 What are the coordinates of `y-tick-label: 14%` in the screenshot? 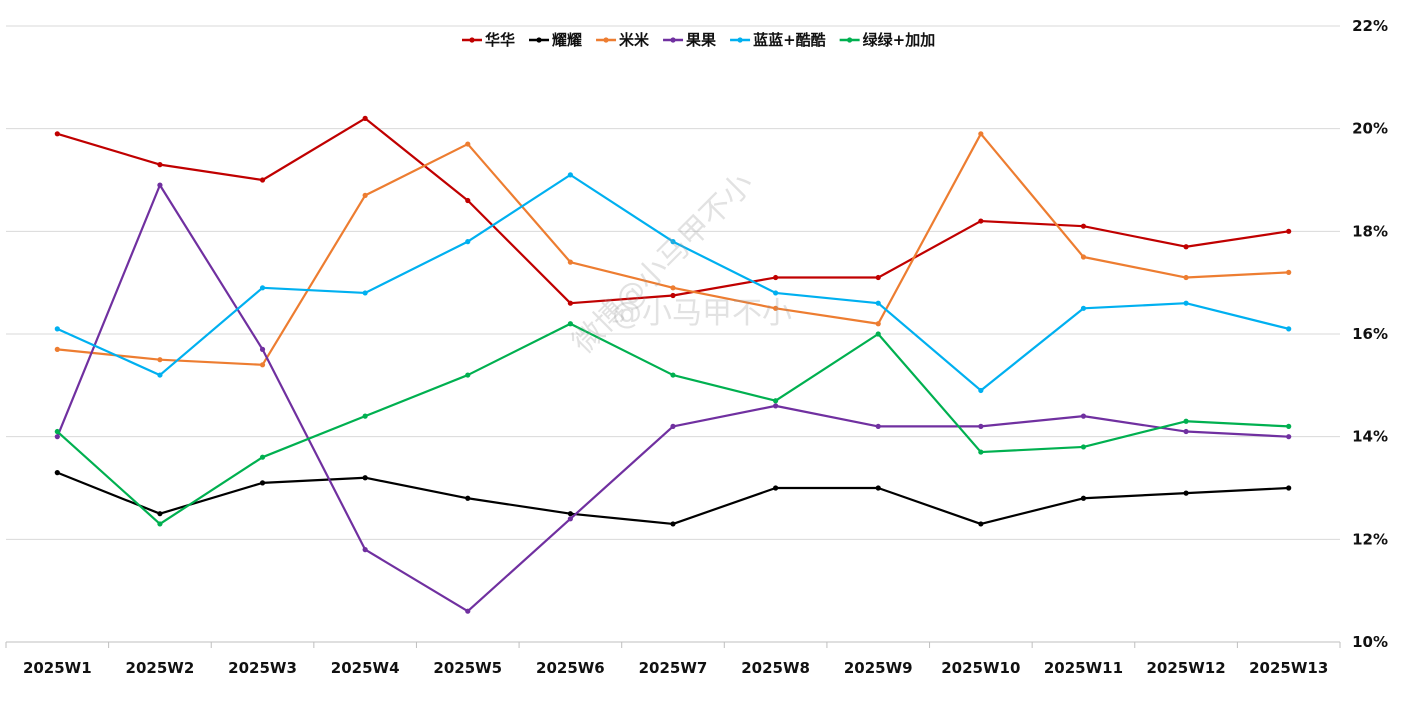 It's located at (1370, 437).